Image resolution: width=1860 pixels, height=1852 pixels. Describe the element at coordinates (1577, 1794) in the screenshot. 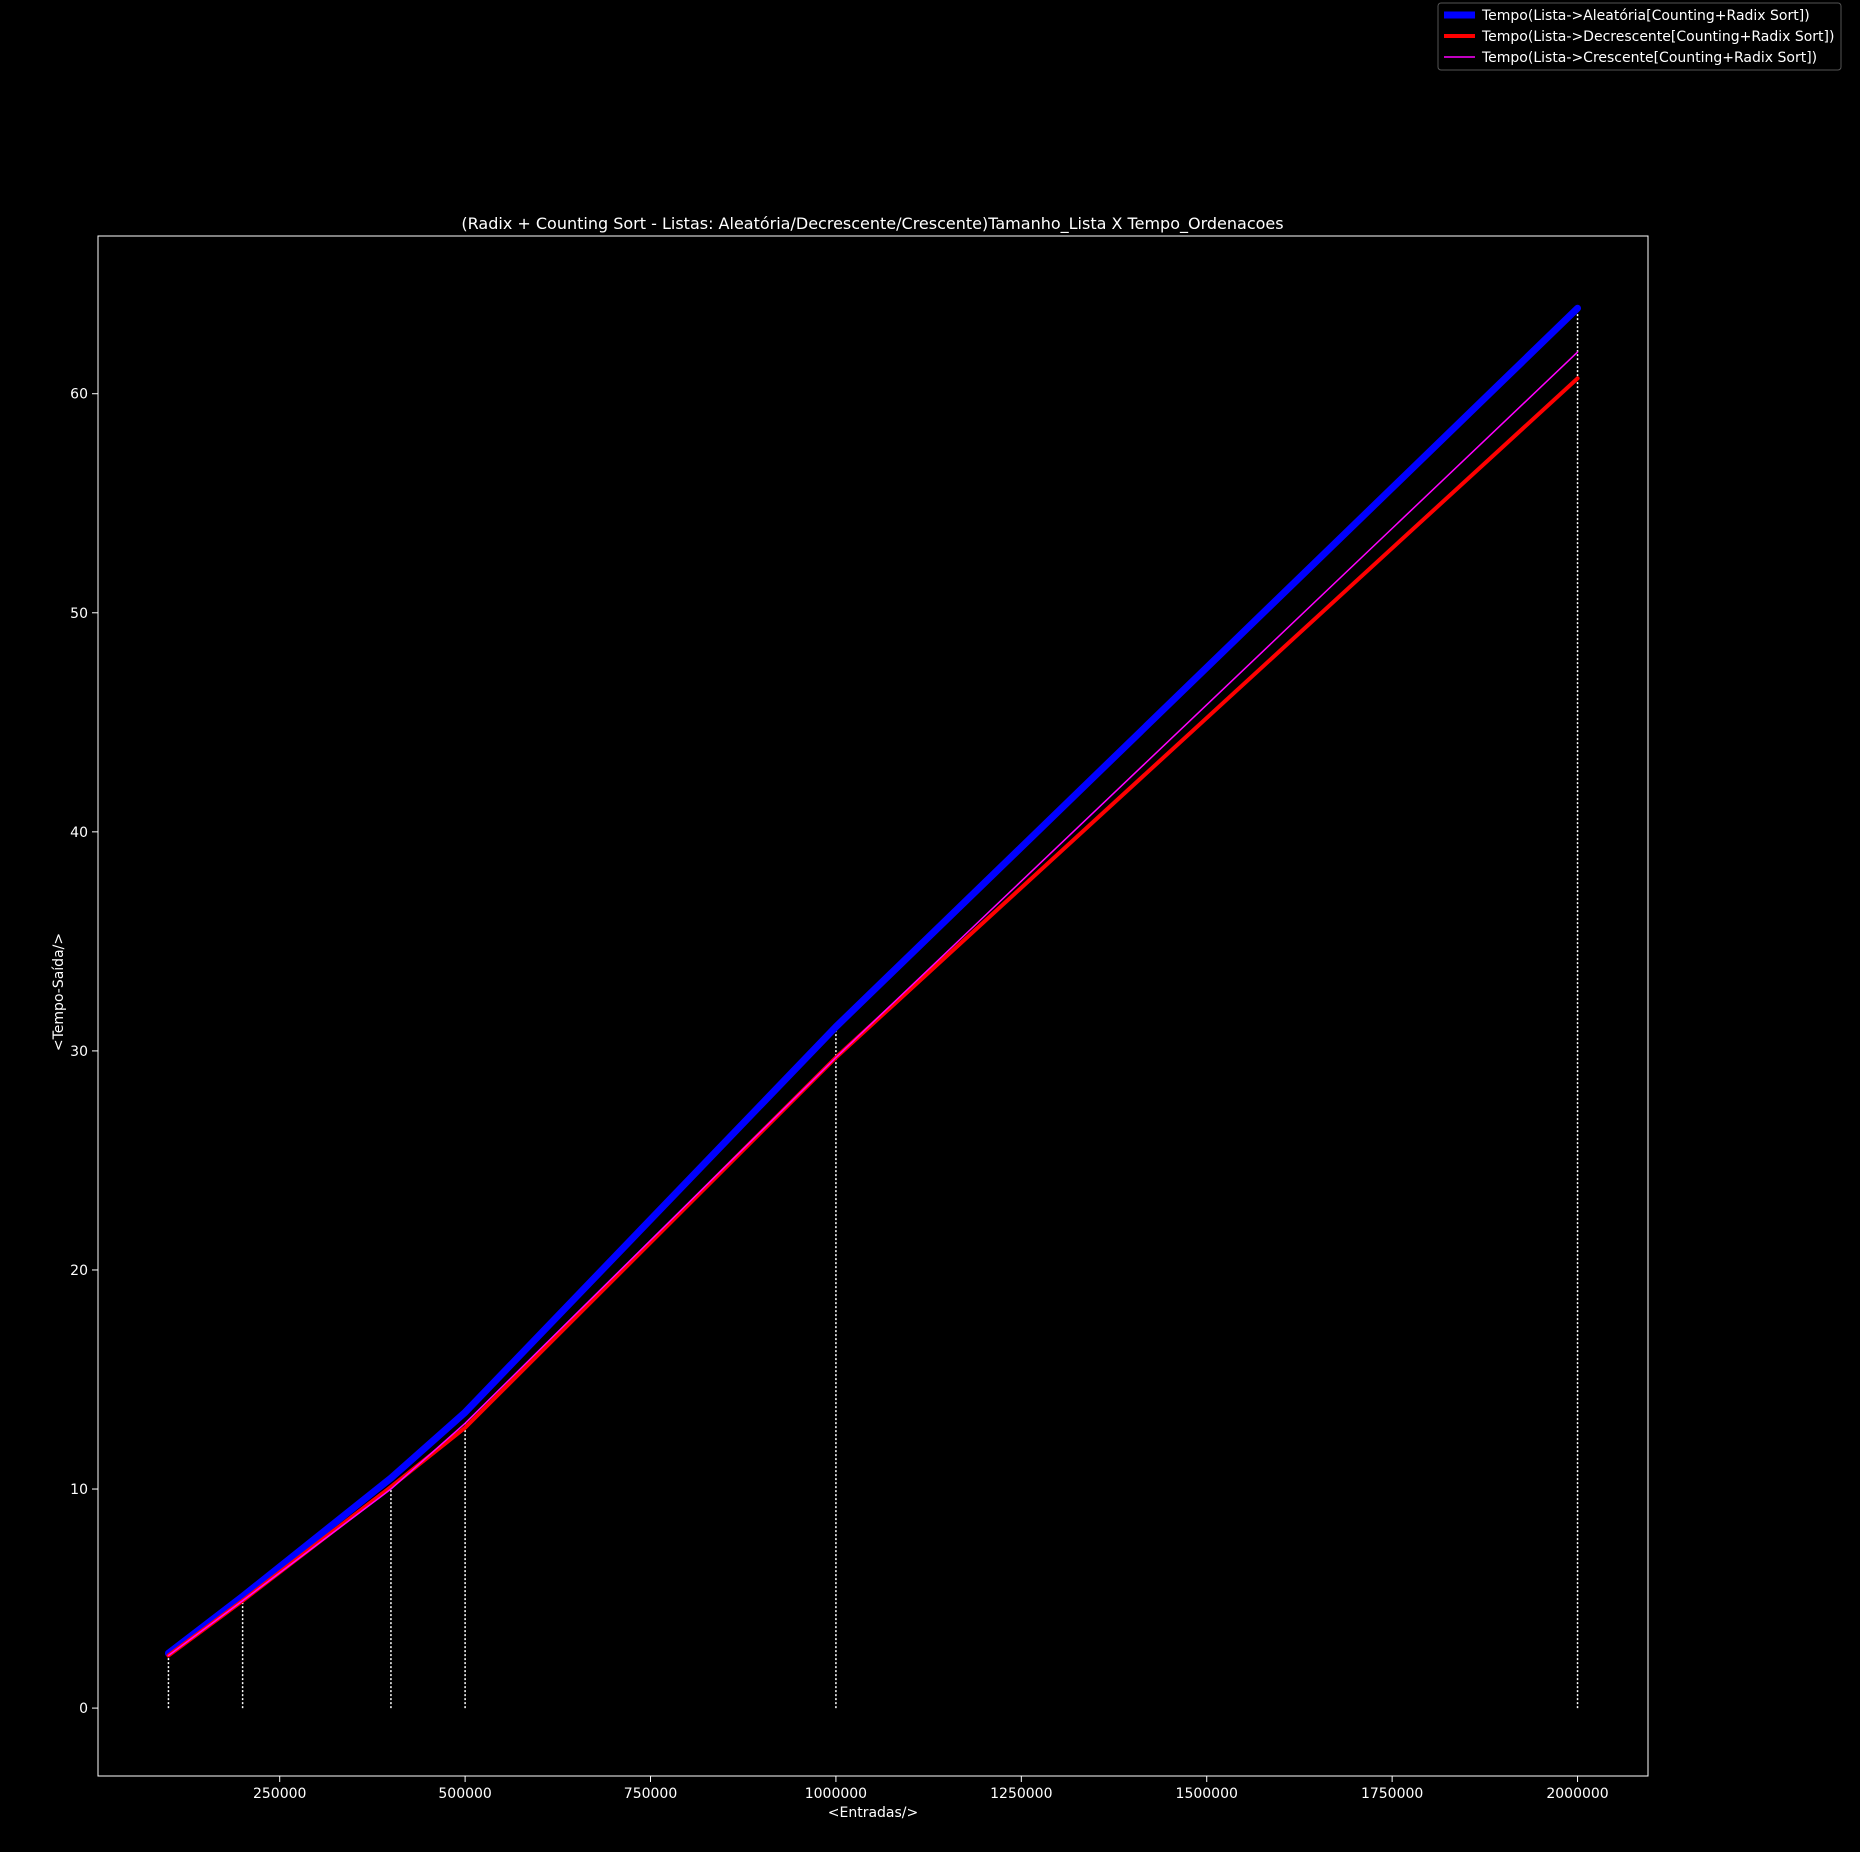

I see `x-tick-label: 2000000` at that location.